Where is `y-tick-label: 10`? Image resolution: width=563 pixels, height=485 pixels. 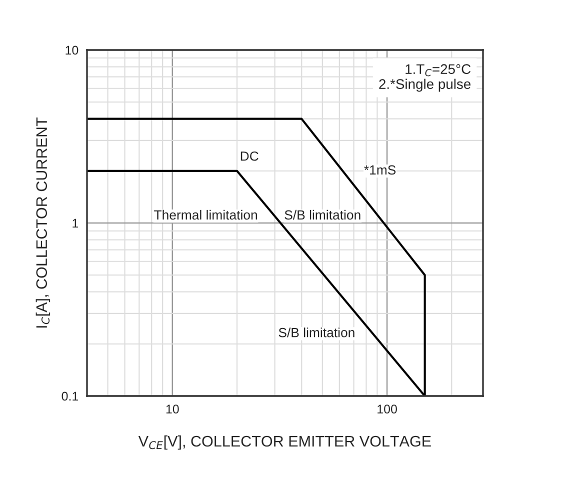 y-tick-label: 10 is located at coordinates (72, 50).